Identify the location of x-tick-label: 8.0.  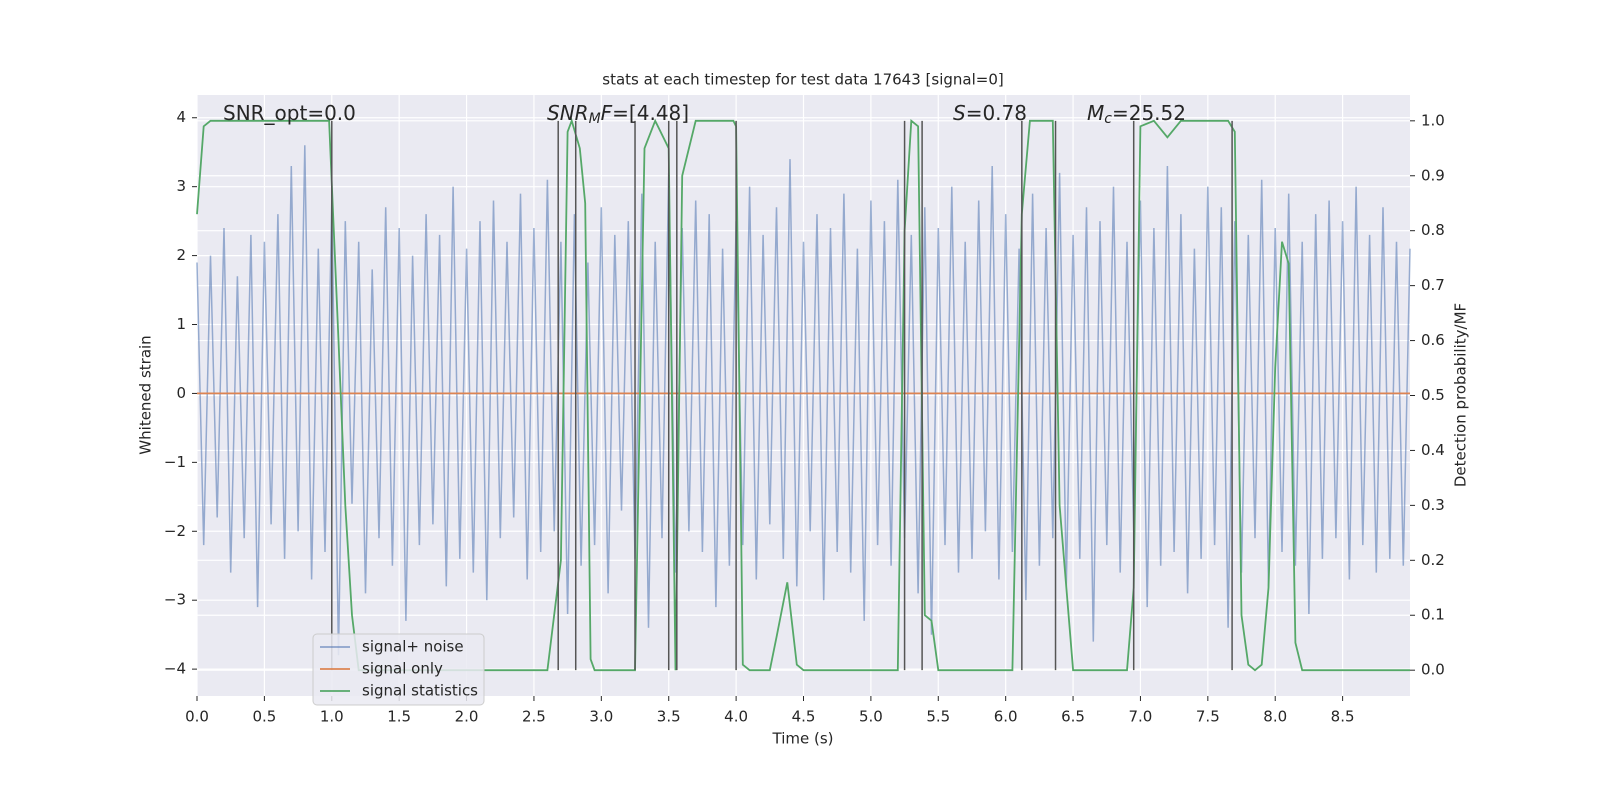
(1275, 717).